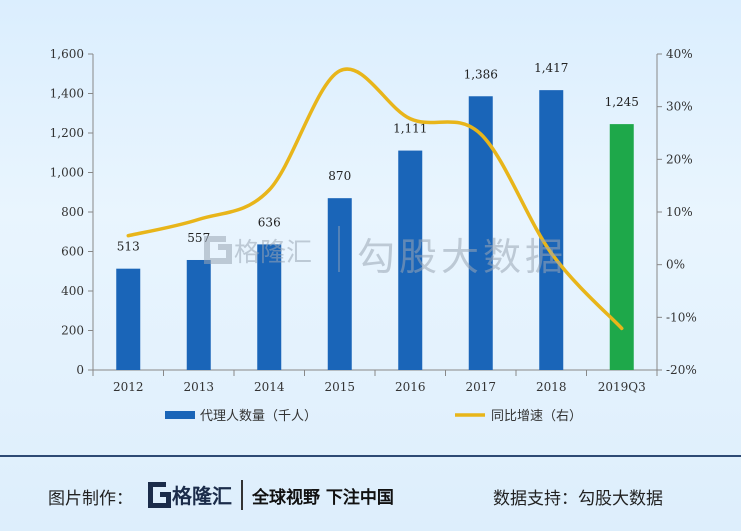  I want to click on made-by-label: 图片制作：, so click(90, 499).